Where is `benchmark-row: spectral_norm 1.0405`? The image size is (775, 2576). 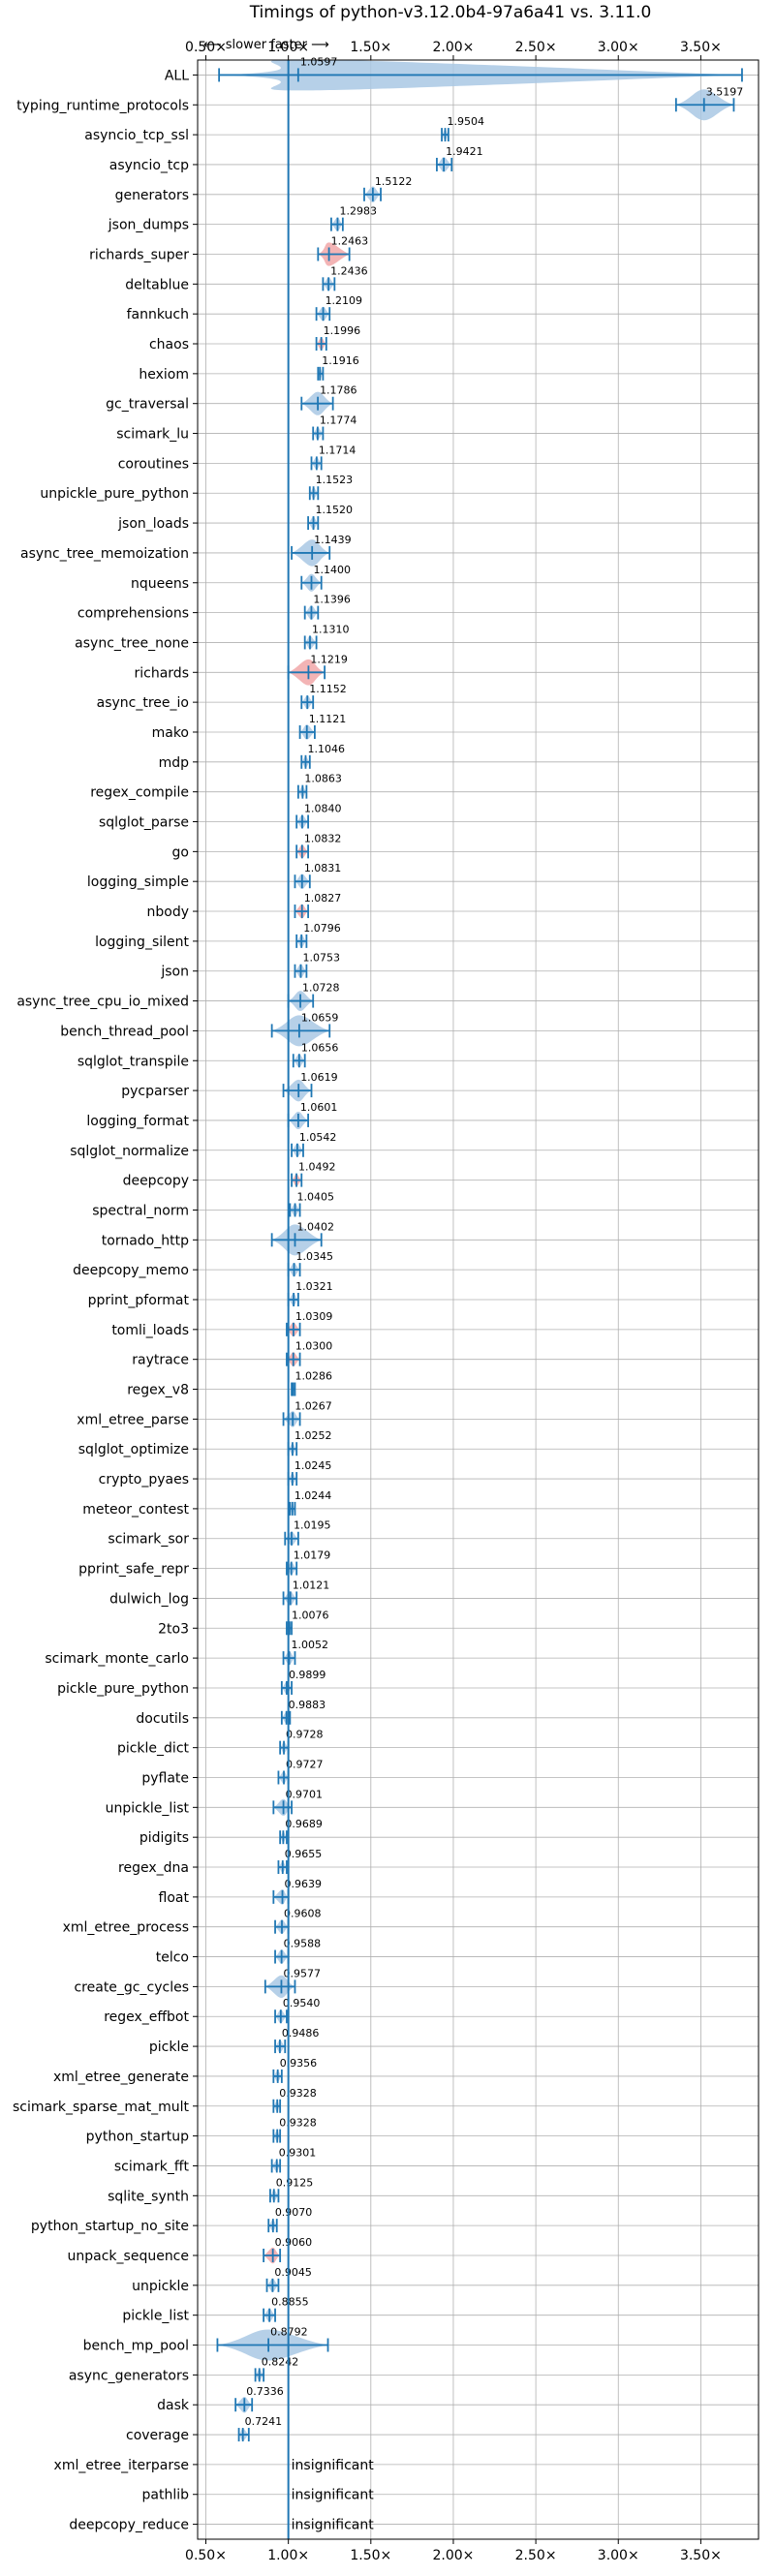
benchmark-row: spectral_norm 1.0405 is located at coordinates (213, 1204).